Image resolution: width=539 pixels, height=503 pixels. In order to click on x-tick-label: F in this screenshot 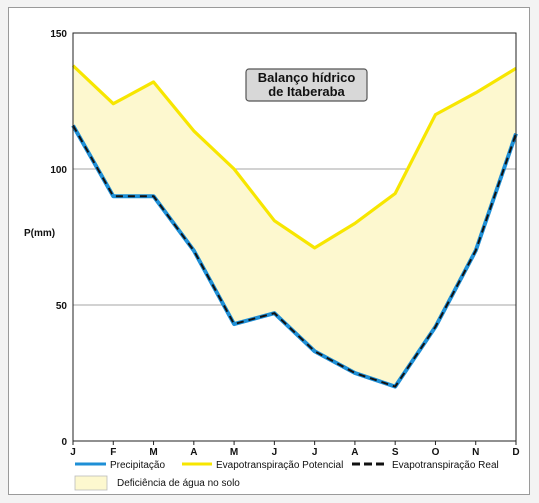, I will do `click(113, 452)`.